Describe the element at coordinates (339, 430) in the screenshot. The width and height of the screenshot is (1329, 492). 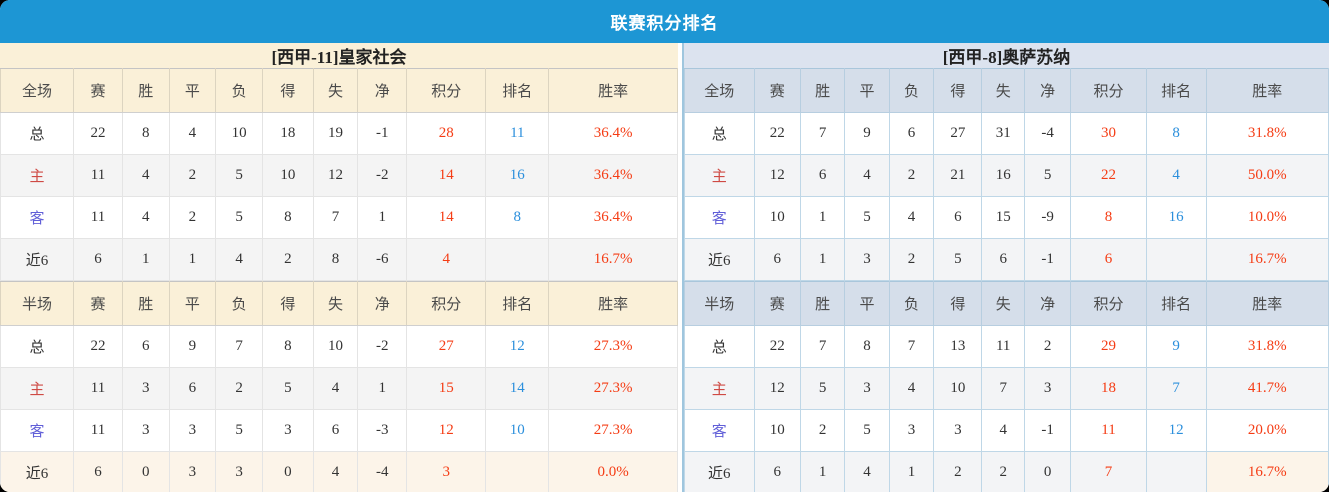
I see `table-row: 客 11 3 3 5 3 6 -3 12 10 27.3%` at that location.